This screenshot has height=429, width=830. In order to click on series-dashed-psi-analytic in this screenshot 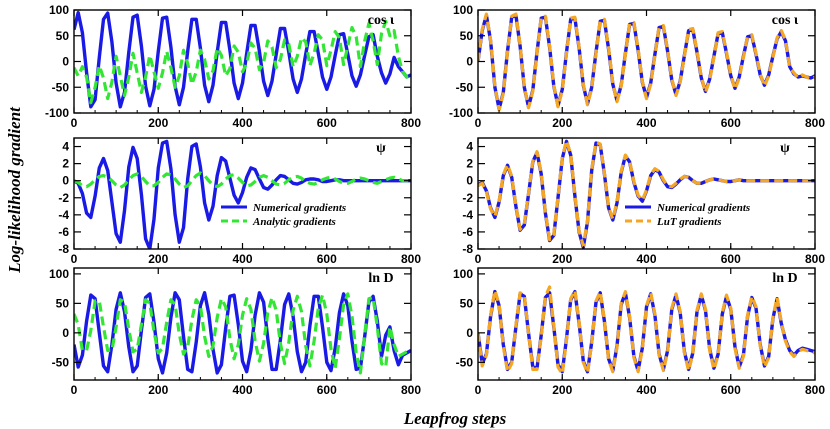, I will do `click(242, 180)`.